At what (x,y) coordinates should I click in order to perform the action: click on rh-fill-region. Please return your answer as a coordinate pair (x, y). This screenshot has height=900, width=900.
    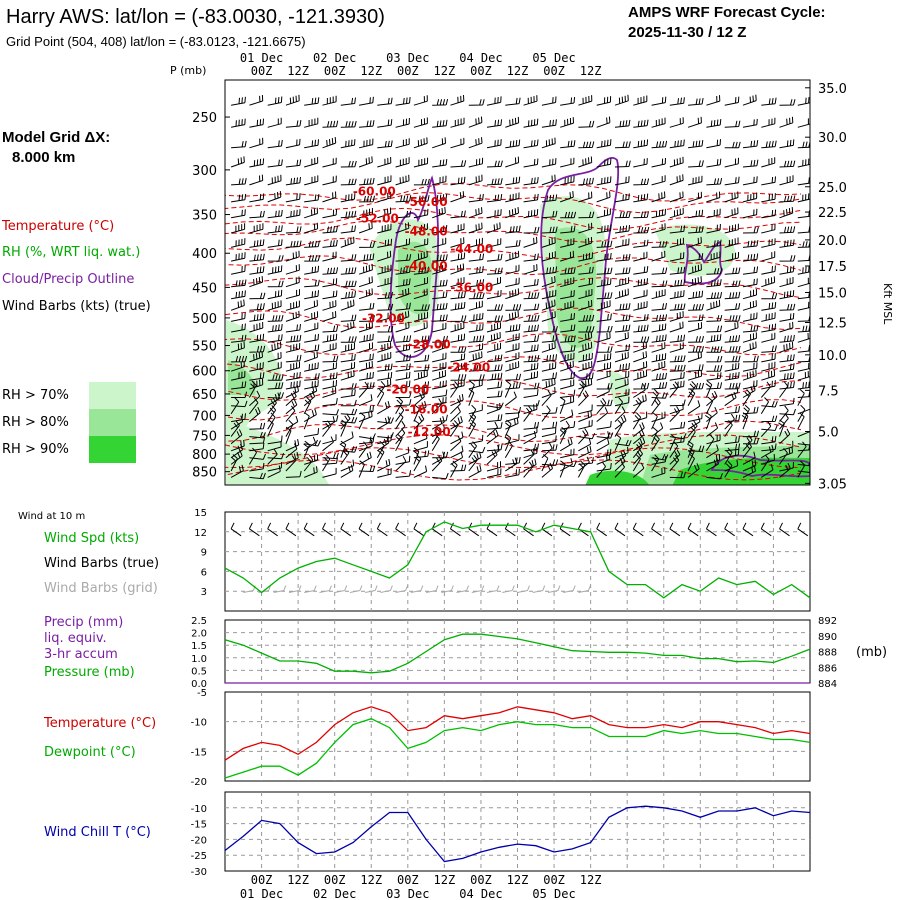
    Looking at the image, I should click on (278, 452).